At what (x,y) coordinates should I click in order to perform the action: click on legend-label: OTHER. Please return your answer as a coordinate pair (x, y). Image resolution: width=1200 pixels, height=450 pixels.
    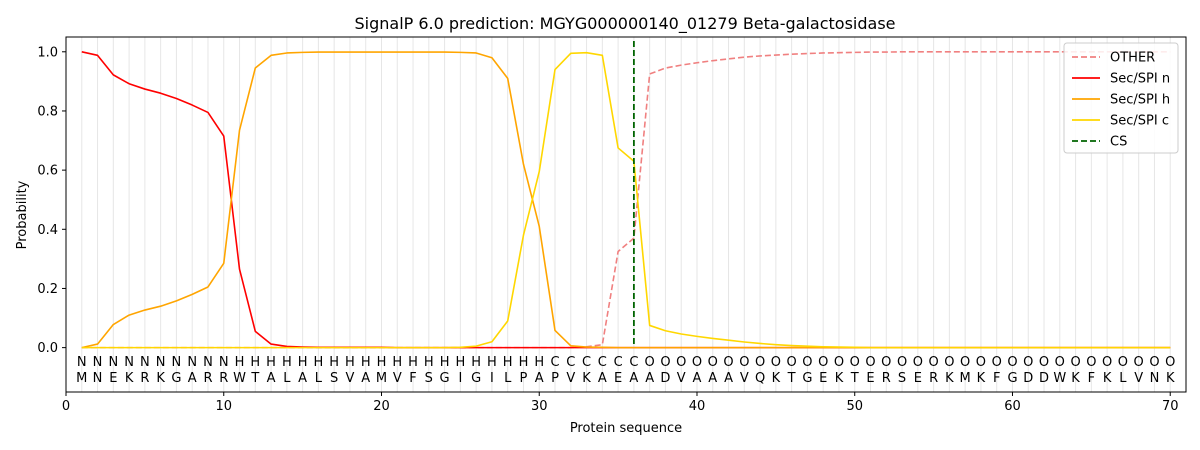
    Looking at the image, I should click on (1132, 58).